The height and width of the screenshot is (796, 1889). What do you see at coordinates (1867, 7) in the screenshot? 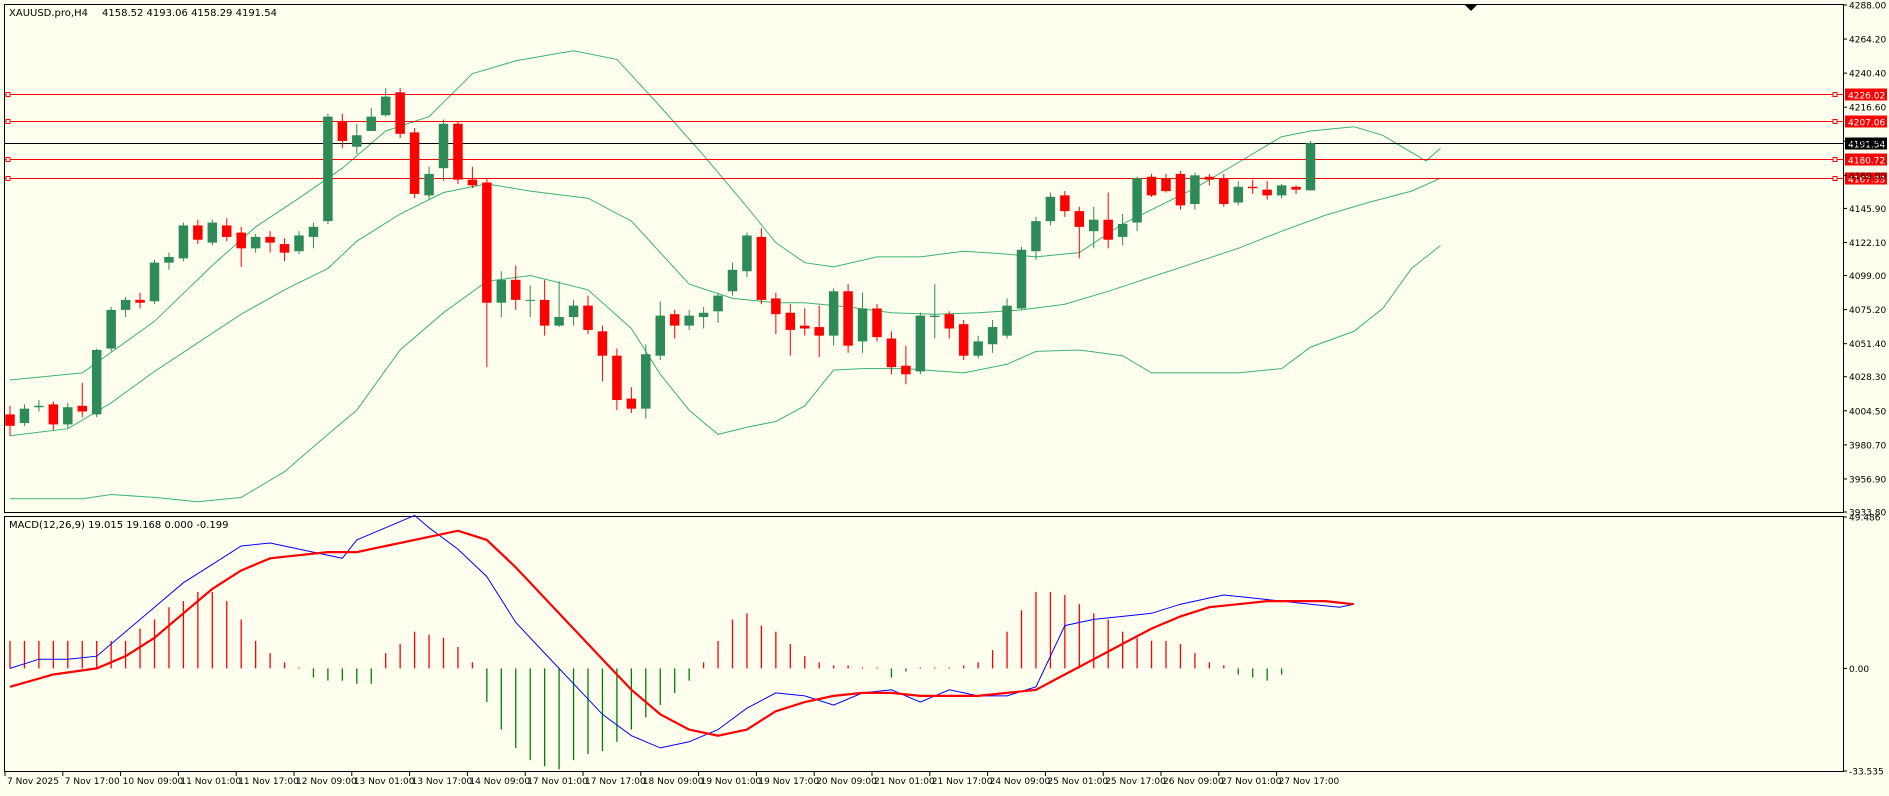
I see `price-tick-label: 4288.00` at bounding box center [1867, 7].